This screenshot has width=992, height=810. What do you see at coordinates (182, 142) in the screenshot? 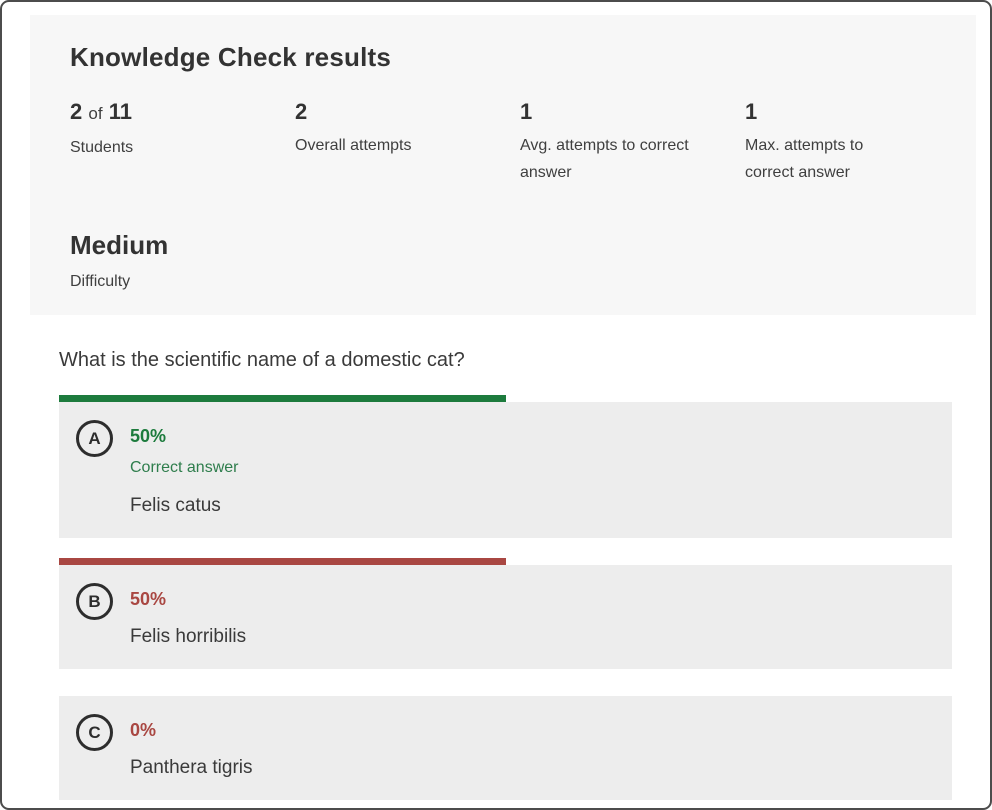
I see `stat-students: 2 of 11 Students` at bounding box center [182, 142].